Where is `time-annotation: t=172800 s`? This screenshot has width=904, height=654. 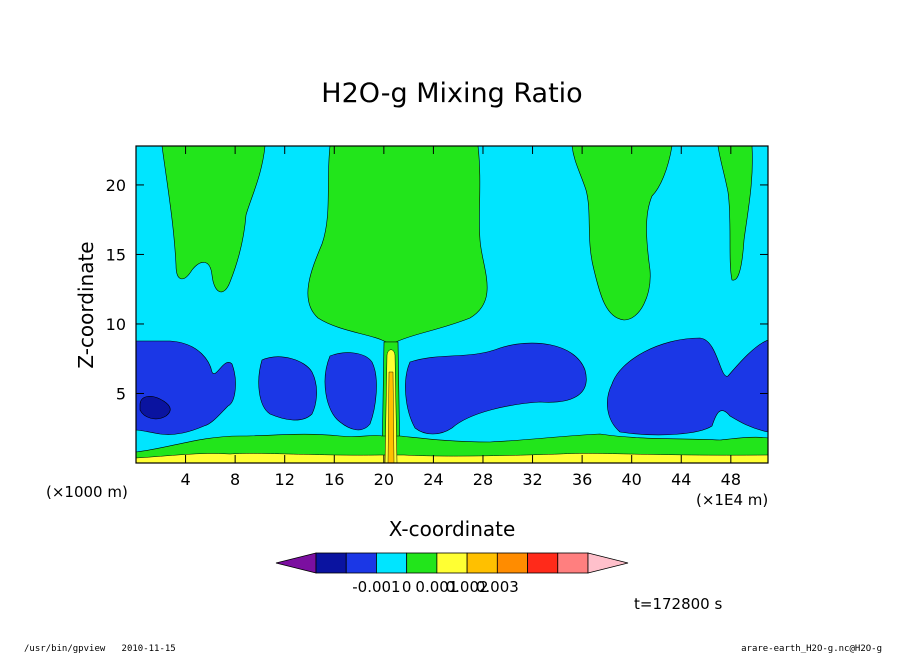
time-annotation: t=172800 s is located at coordinates (678, 604).